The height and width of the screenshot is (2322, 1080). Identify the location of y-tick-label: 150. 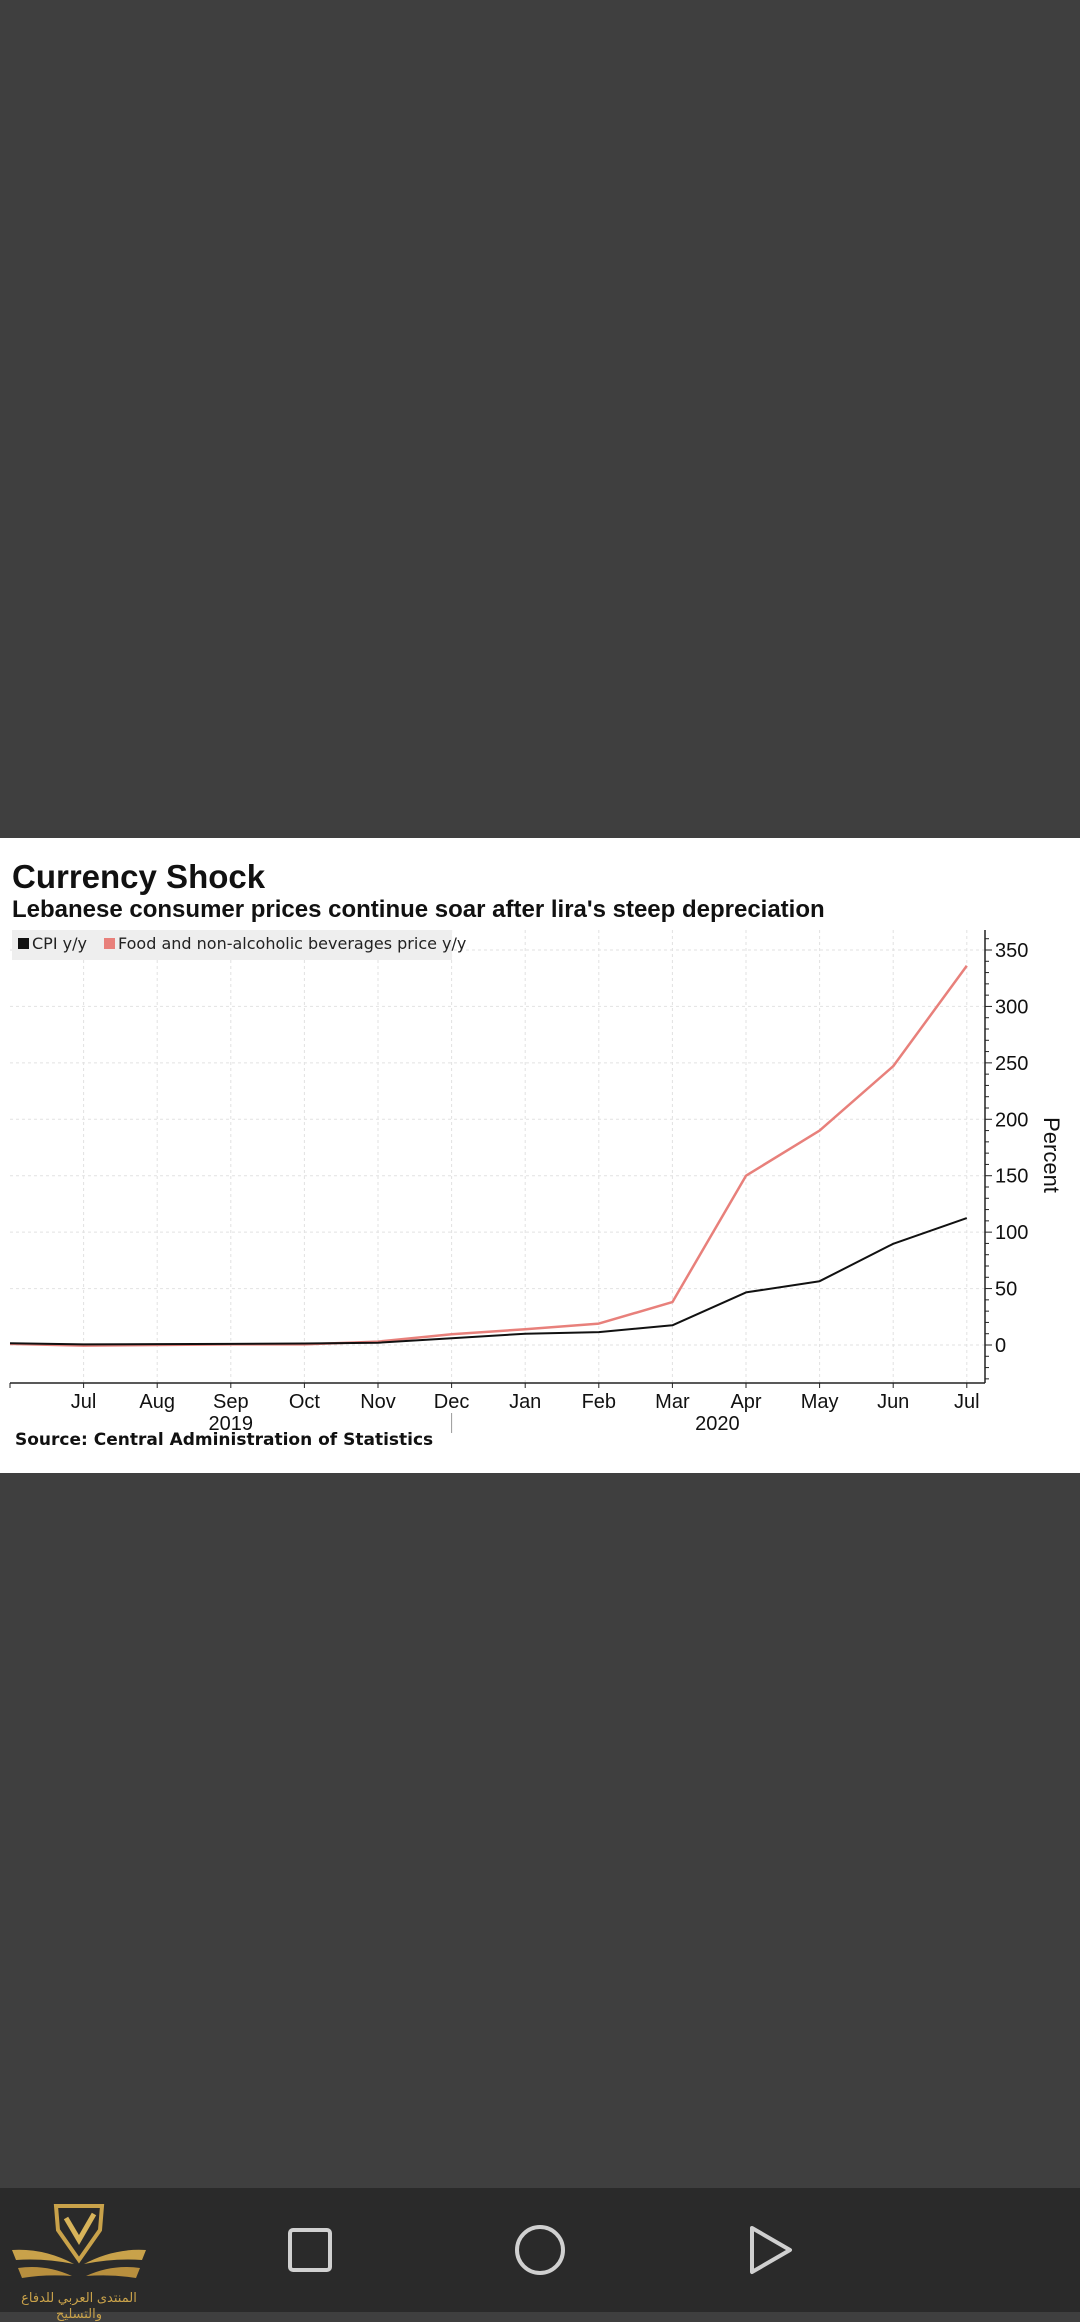
(1011, 1177).